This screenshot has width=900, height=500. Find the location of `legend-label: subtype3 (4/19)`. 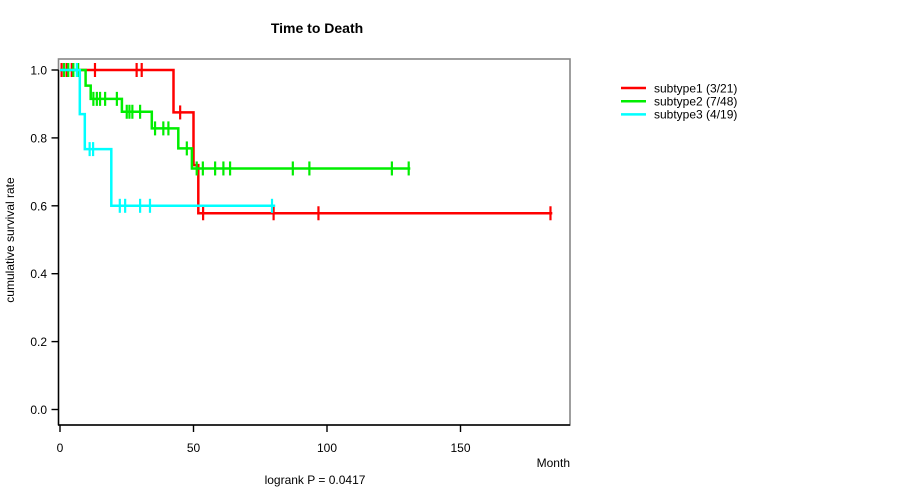

legend-label: subtype3 (4/19) is located at coordinates (695, 115).